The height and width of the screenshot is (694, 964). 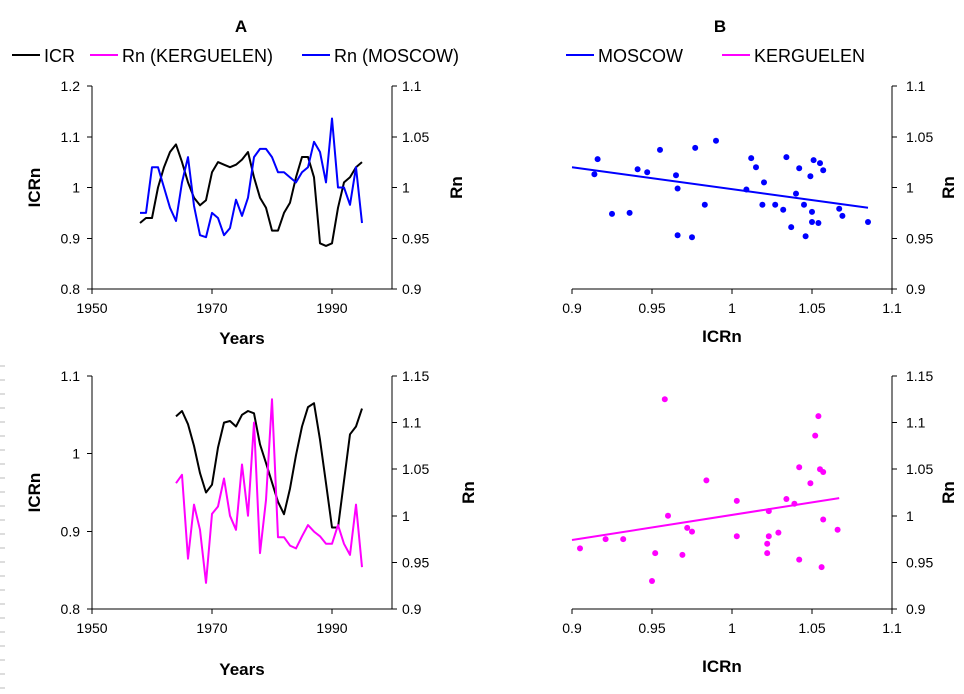 What do you see at coordinates (396, 56) in the screenshot?
I see `legend-a-label-2: Rn (MOSCOW)` at bounding box center [396, 56].